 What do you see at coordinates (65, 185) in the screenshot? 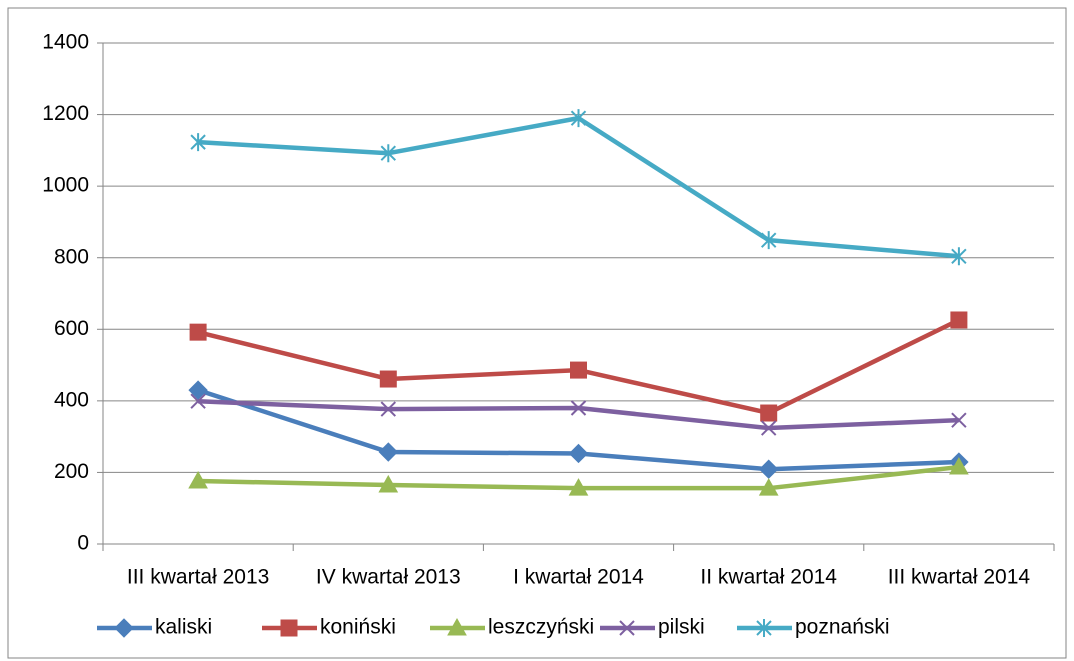
I see `y-tick-label: 1000` at bounding box center [65, 185].